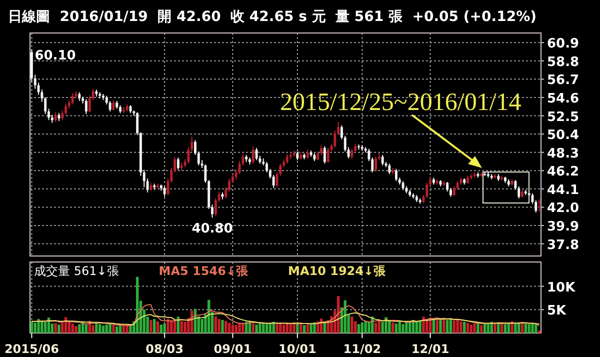 This screenshot has height=357, width=600. I want to click on y-tick-label: 39.9, so click(563, 227).